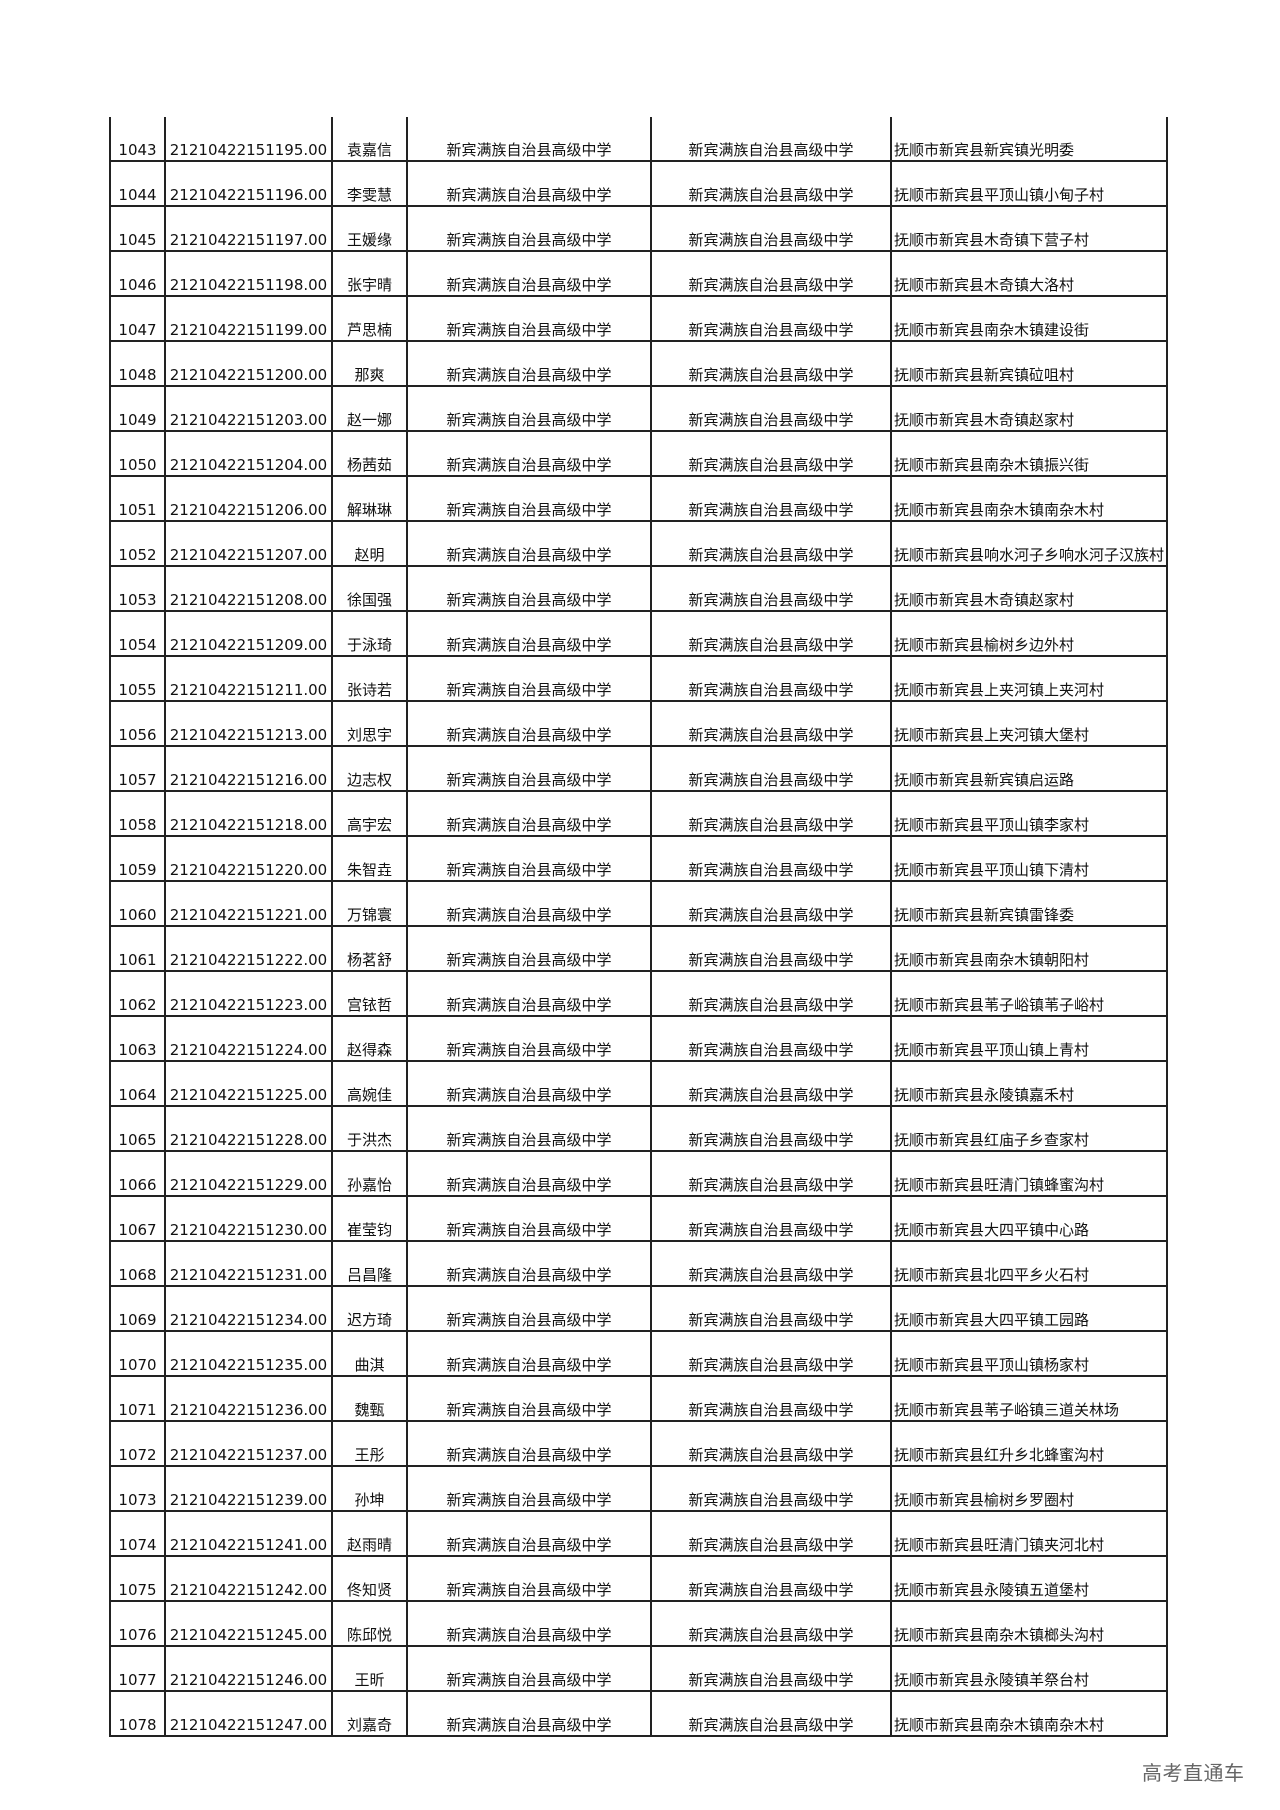 Image resolution: width=1280 pixels, height=1810 pixels. What do you see at coordinates (248, 1219) in the screenshot?
I see `exam-id-cell: 21210422151230.00` at bounding box center [248, 1219].